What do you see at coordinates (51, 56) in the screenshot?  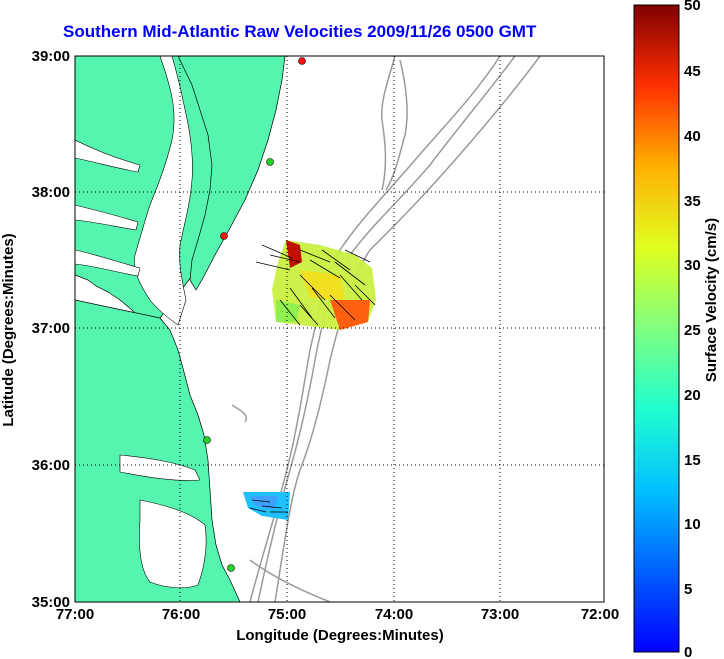 I see `y-tick-label: 39:00` at bounding box center [51, 56].